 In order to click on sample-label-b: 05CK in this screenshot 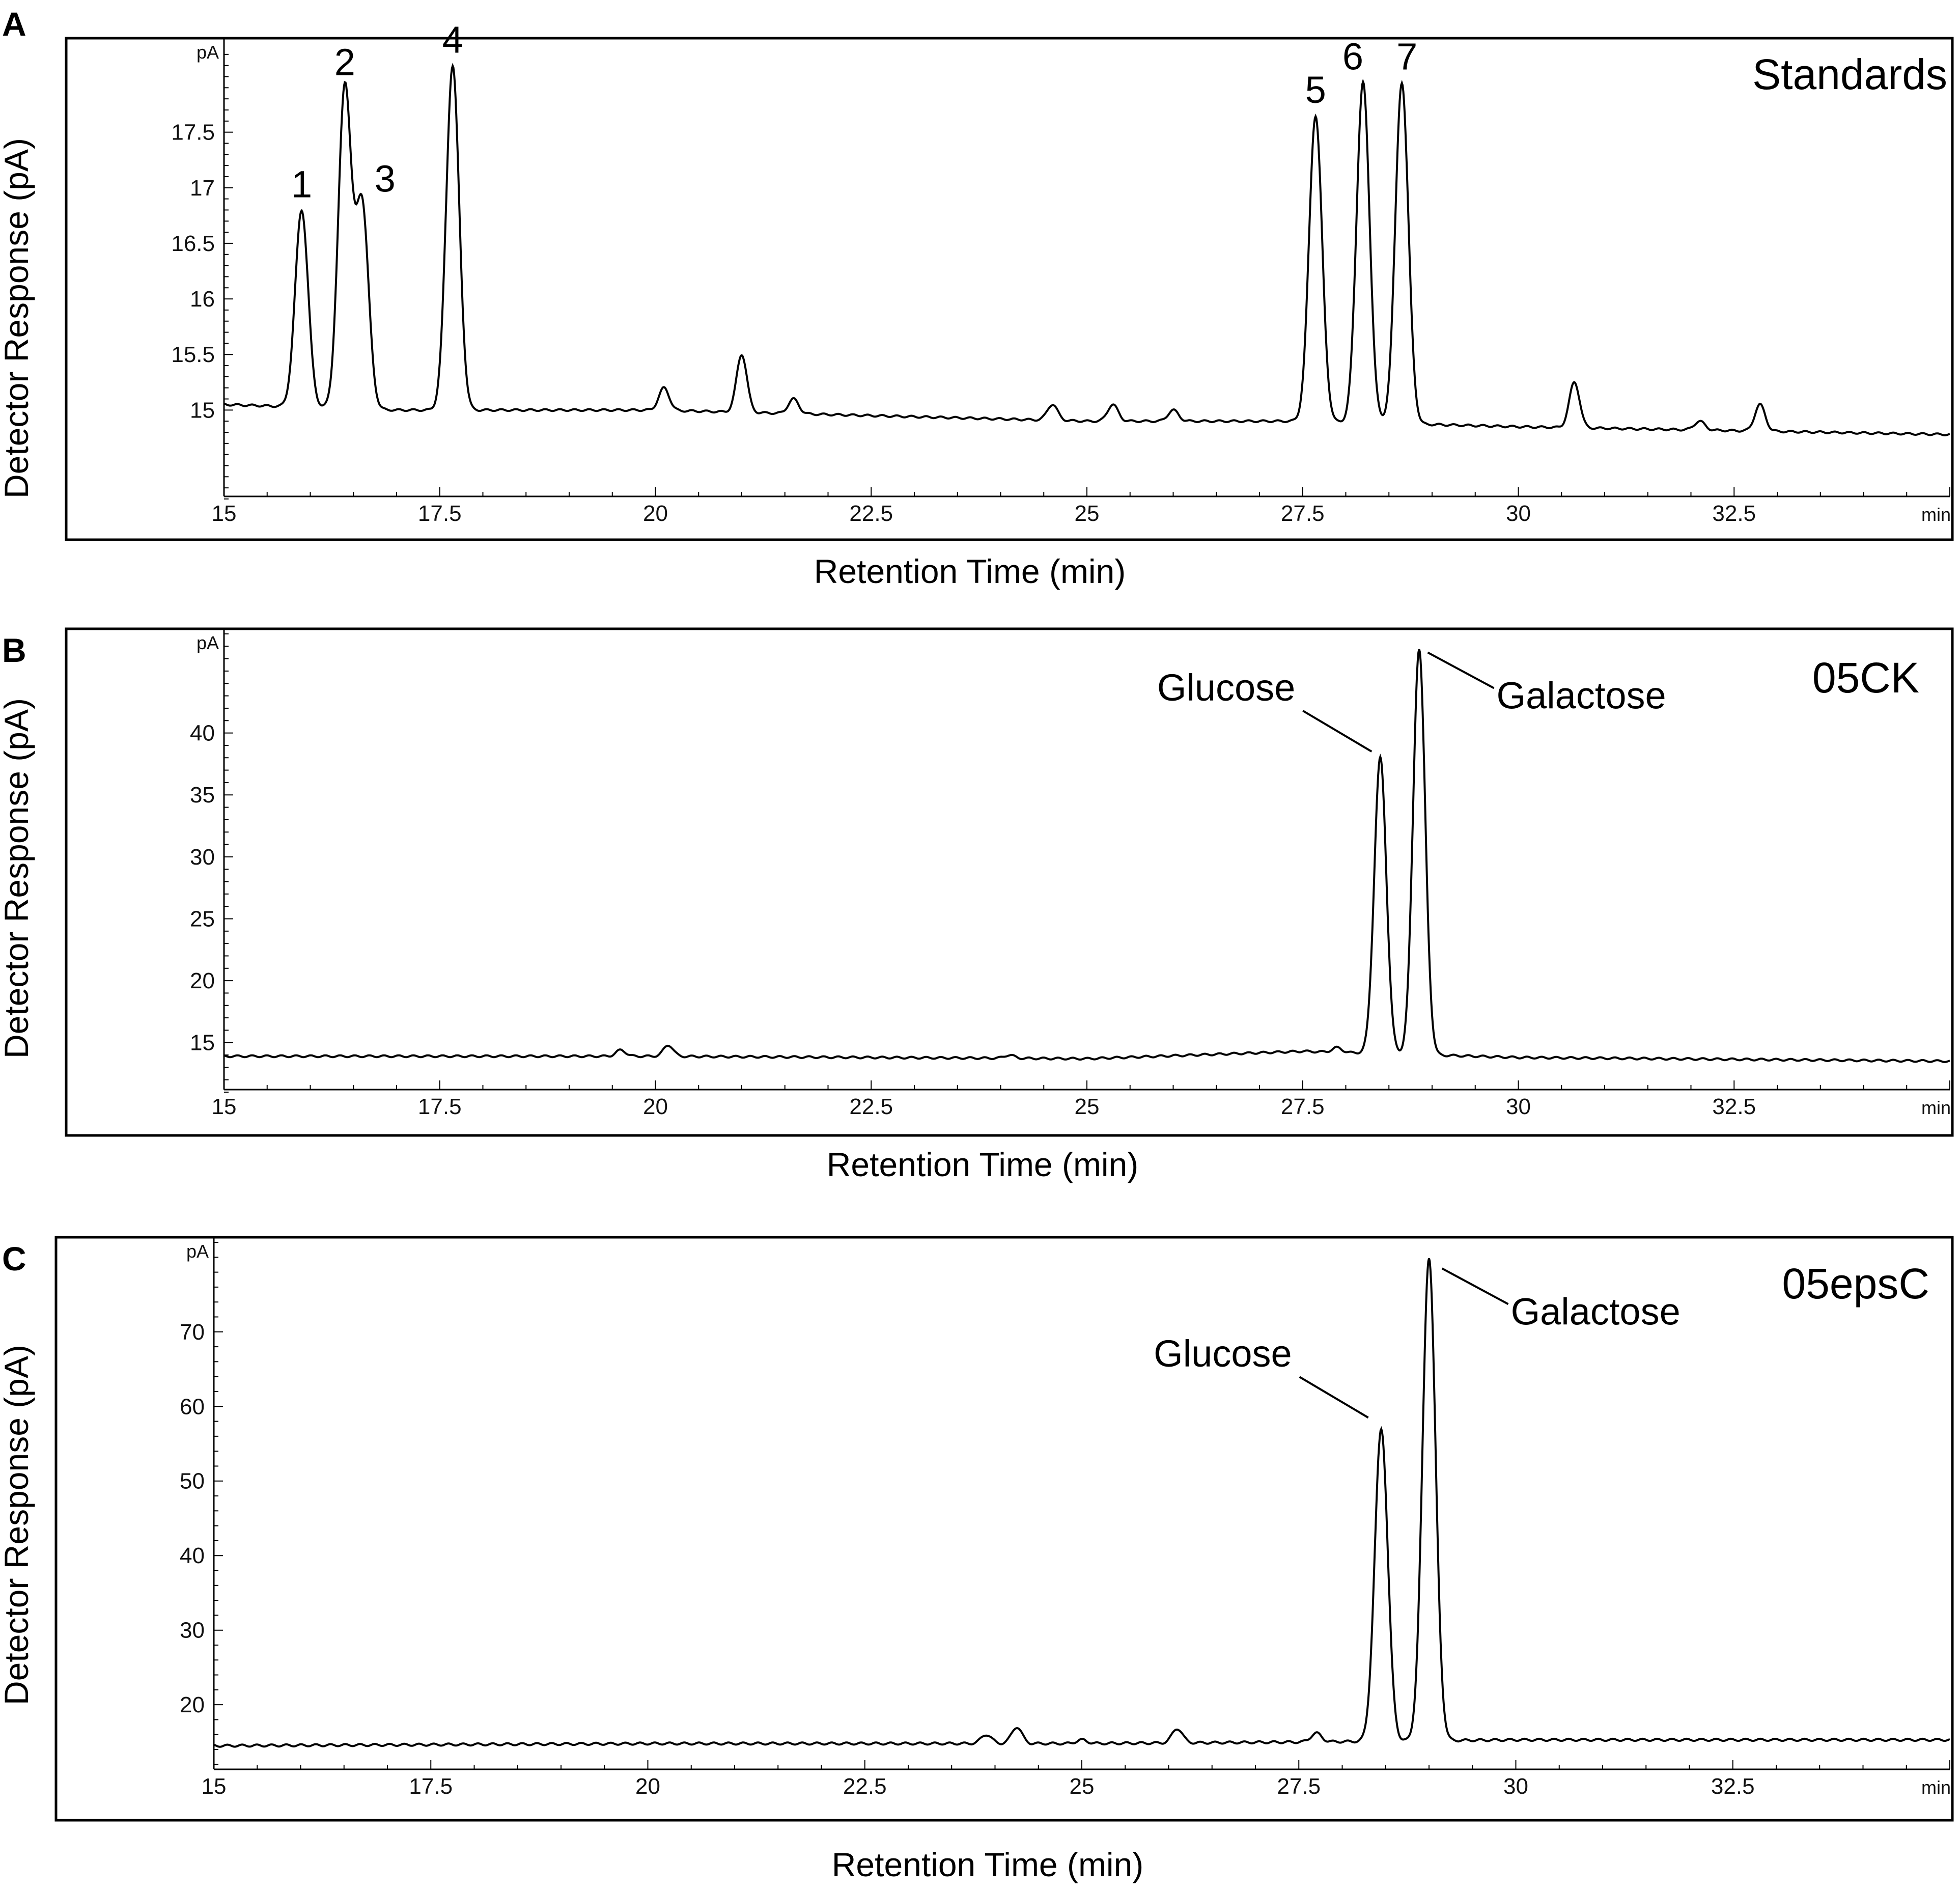, I will do `click(1865, 678)`.